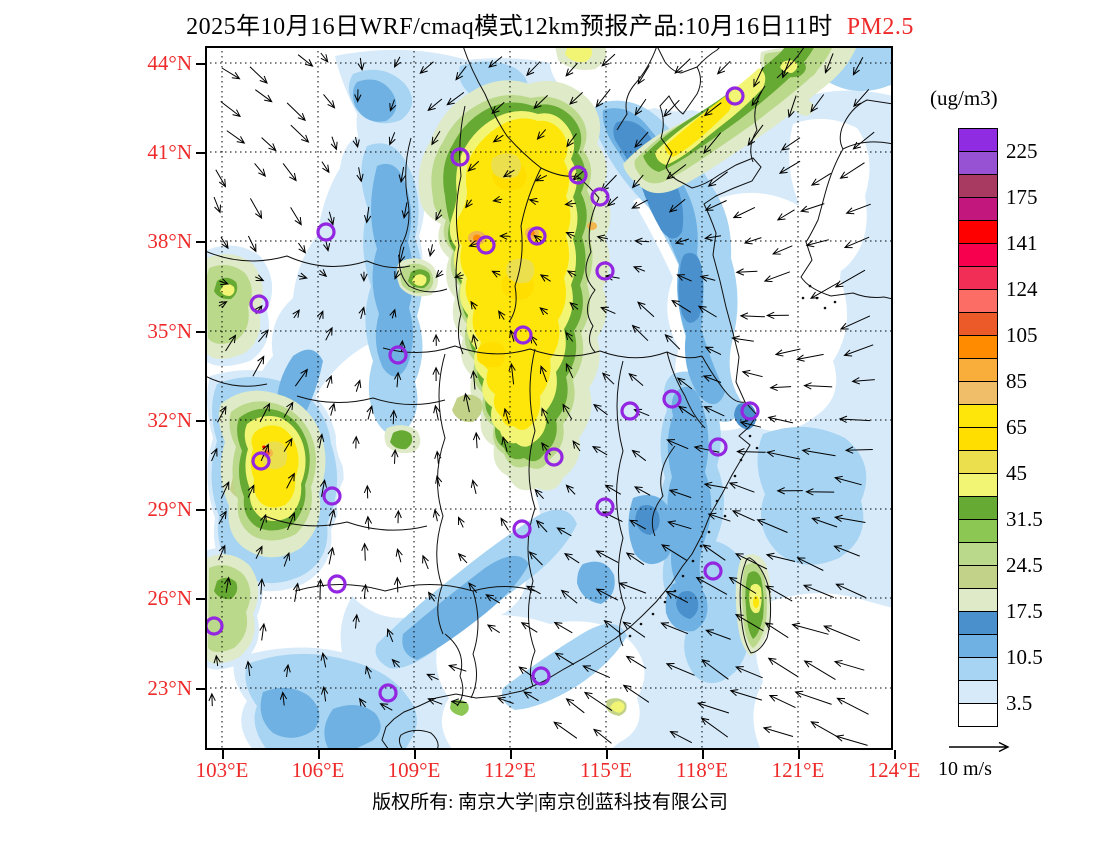  Describe the element at coordinates (169, 241) in the screenshot. I see `y-axis-label: 38°N` at that location.